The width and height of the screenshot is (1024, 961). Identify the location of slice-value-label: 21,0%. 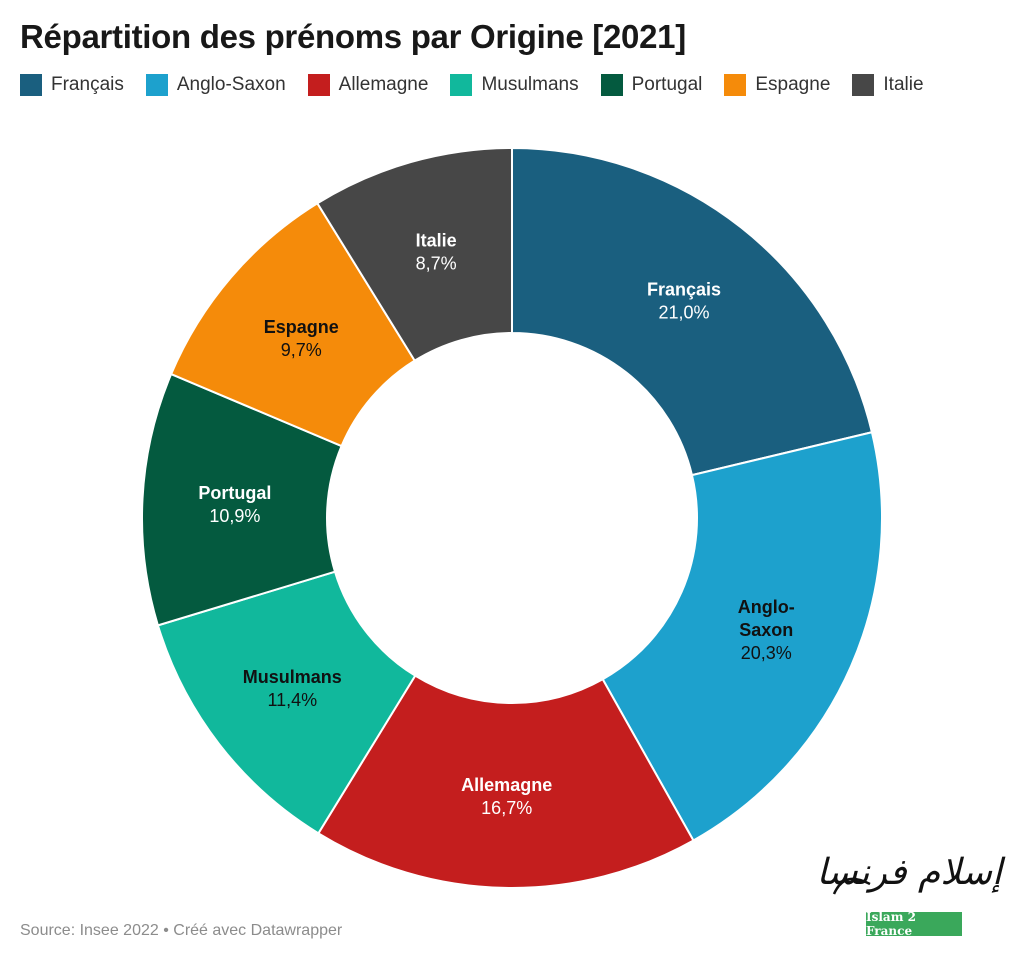
(683, 313).